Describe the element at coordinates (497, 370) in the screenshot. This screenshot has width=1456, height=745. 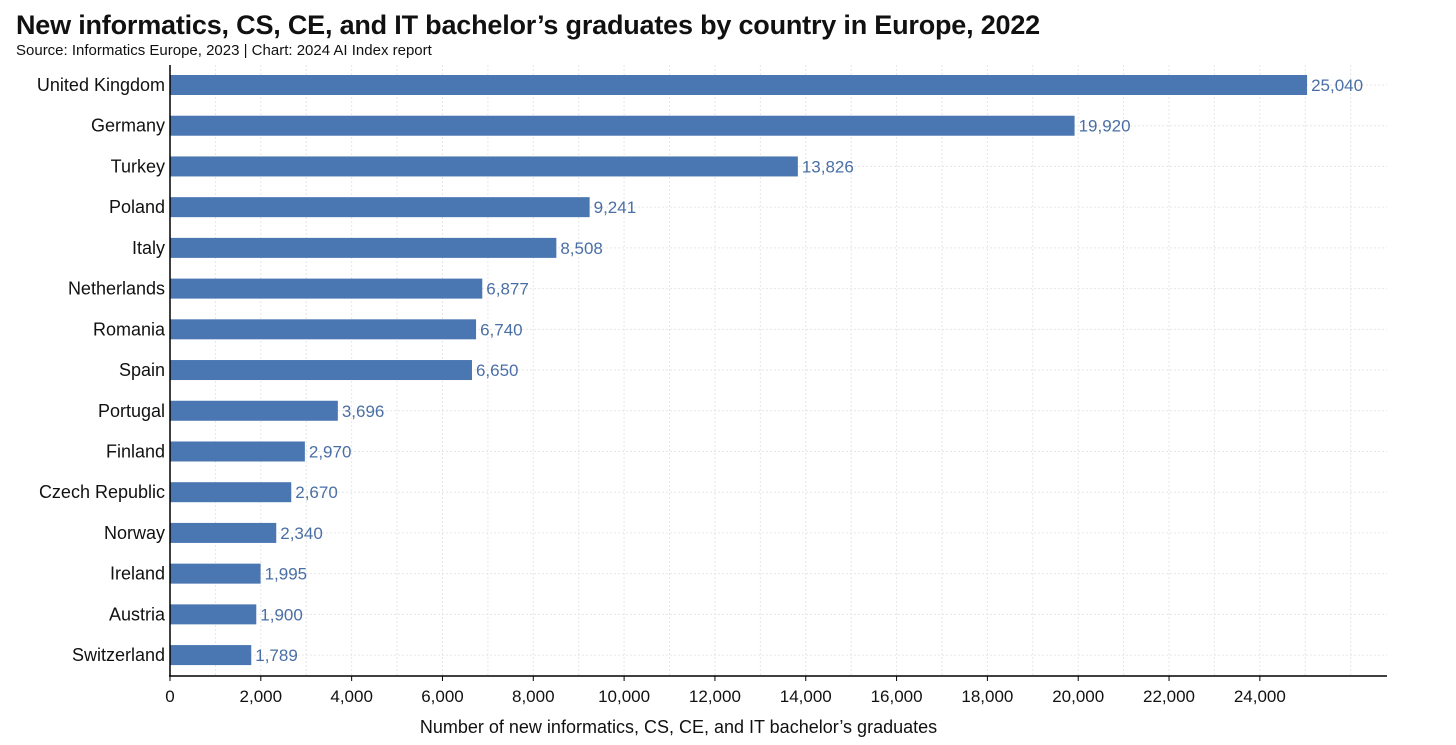
I see `value-label: 6,650` at that location.